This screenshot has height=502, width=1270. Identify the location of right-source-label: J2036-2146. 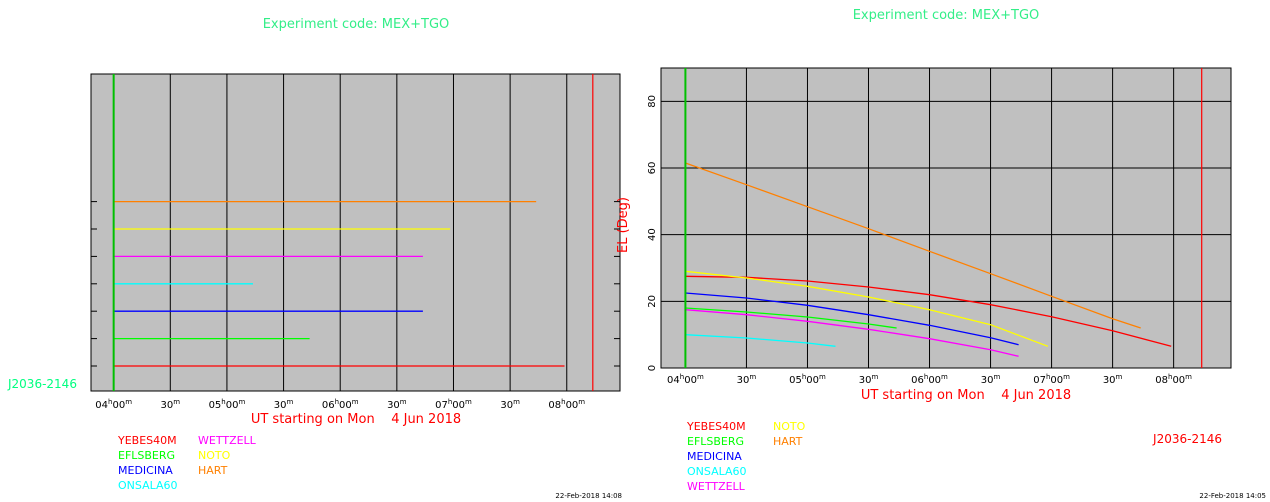
(1187, 439).